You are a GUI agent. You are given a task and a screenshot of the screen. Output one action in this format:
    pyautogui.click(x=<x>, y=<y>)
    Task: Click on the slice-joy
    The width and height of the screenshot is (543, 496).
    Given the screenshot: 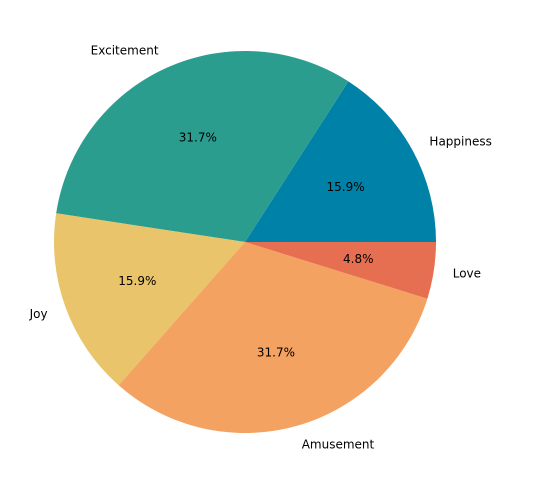 What is the action you would take?
    pyautogui.click(x=149, y=299)
    